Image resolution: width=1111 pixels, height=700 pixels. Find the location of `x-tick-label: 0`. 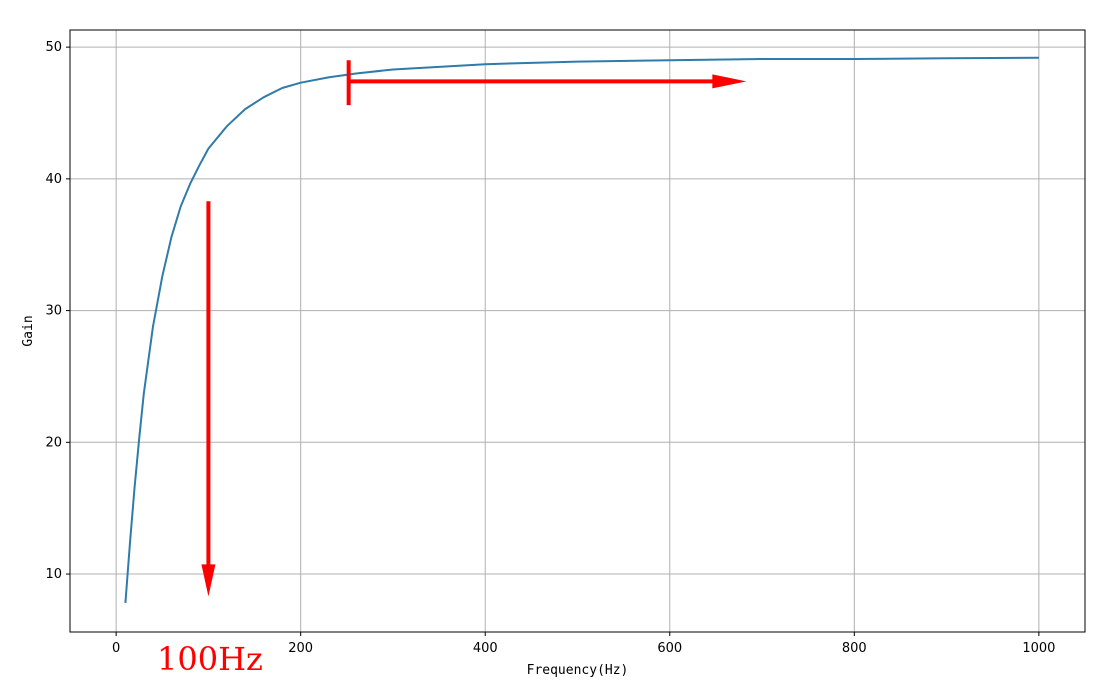

x-tick-label: 0 is located at coordinates (116, 648).